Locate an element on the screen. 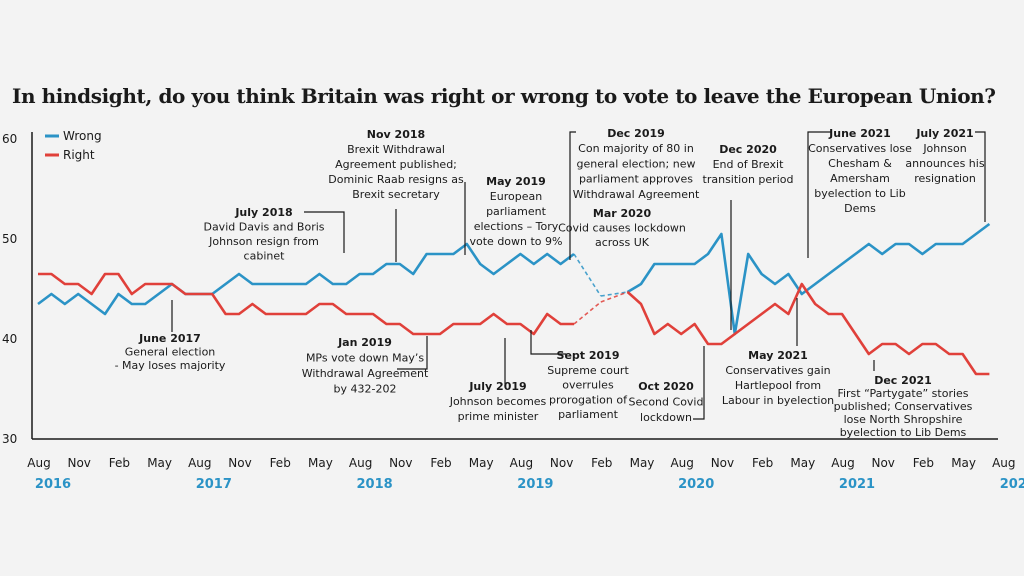 The image size is (1024, 576). annotation-line: Conservatives gain is located at coordinates (777, 370).